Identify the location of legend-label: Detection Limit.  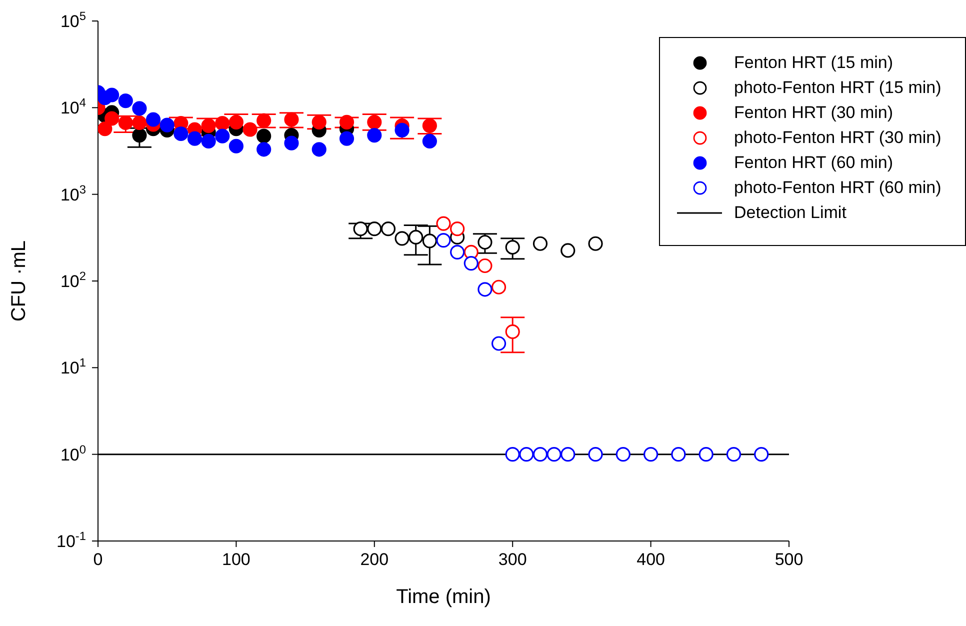
(789, 213).